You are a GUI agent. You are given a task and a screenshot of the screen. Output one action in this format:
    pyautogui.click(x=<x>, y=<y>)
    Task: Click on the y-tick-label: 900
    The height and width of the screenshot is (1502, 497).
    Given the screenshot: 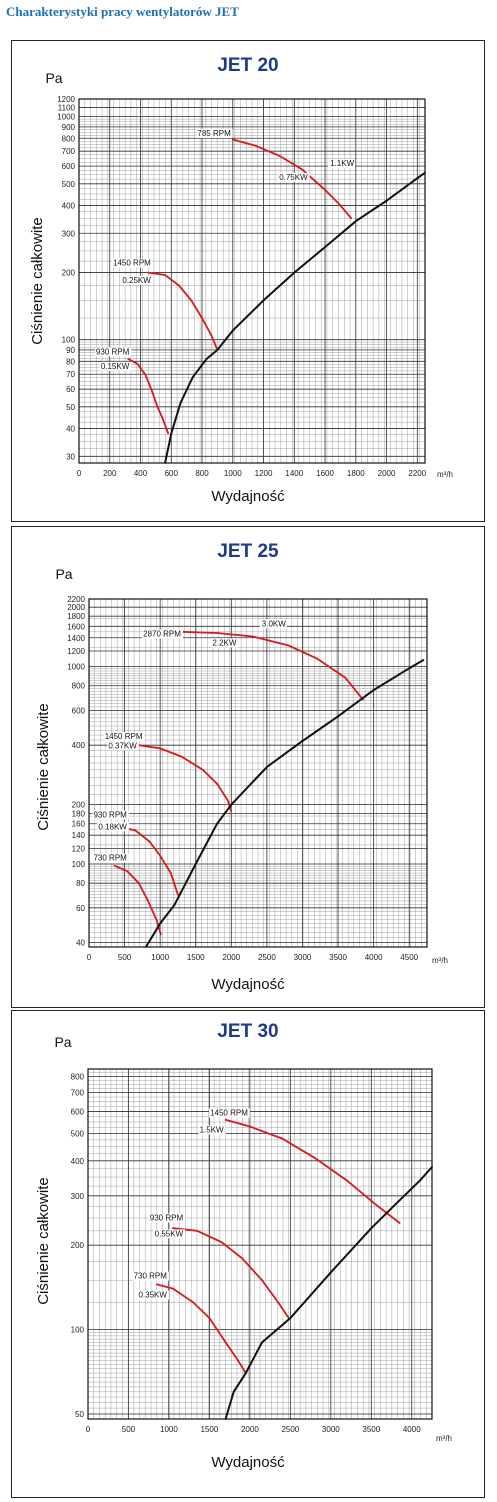 What is the action you would take?
    pyautogui.click(x=69, y=127)
    